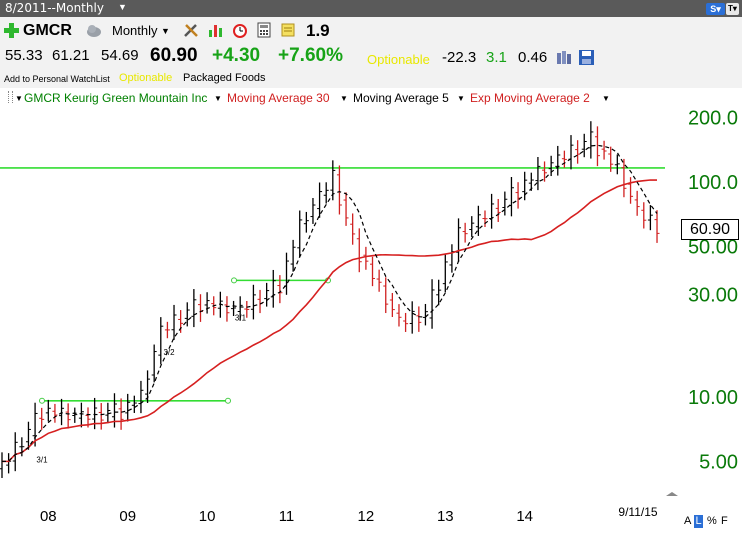  What do you see at coordinates (564, 57) in the screenshot?
I see `books-icon` at bounding box center [564, 57].